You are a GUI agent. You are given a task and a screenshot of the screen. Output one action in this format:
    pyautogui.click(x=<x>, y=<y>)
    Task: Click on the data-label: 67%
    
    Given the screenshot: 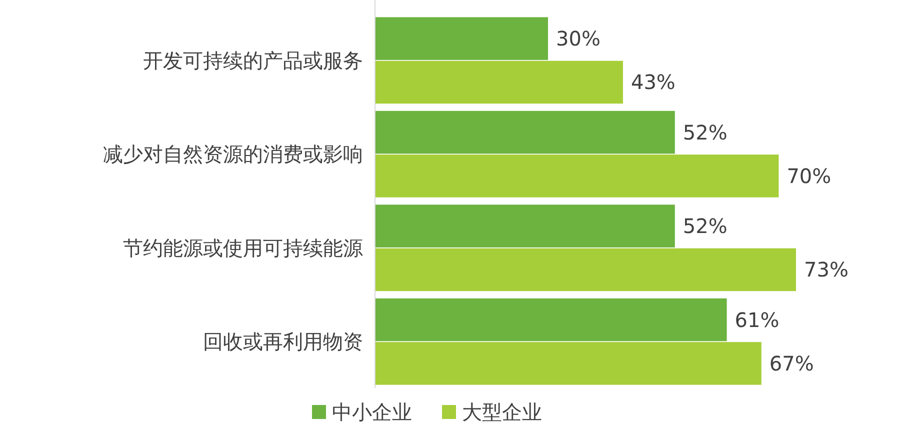 What is the action you would take?
    pyautogui.click(x=791, y=363)
    